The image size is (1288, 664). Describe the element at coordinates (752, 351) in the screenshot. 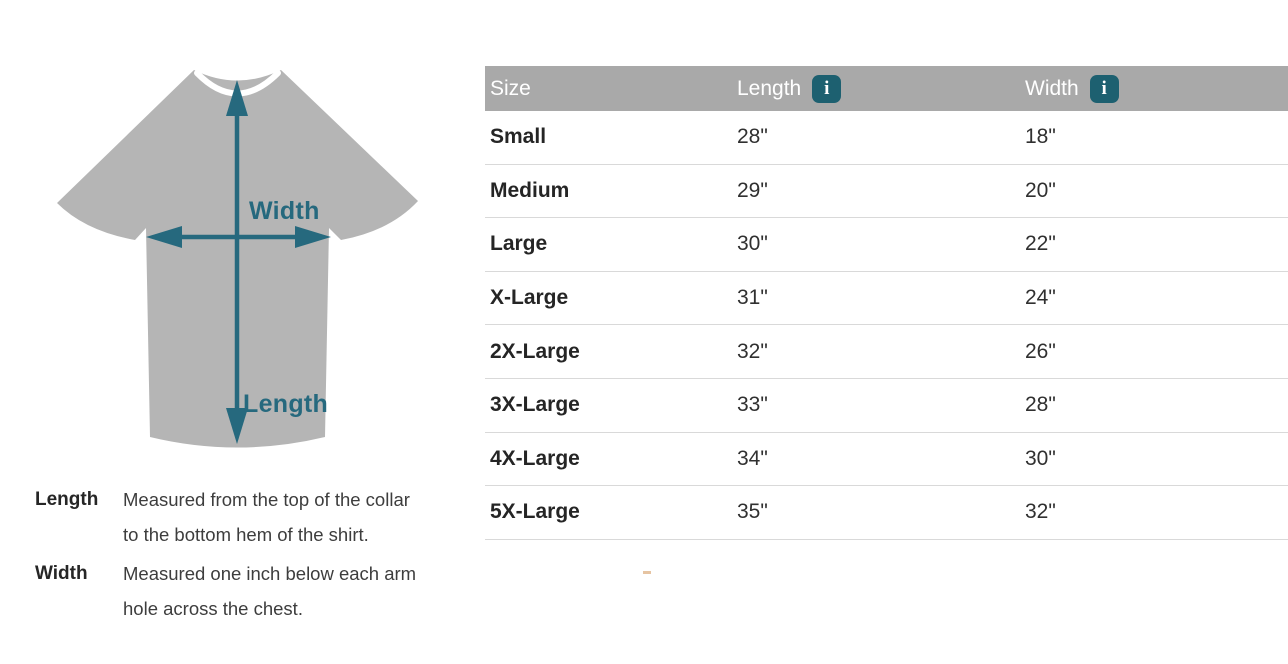

I see `length-cell: 32"` at that location.